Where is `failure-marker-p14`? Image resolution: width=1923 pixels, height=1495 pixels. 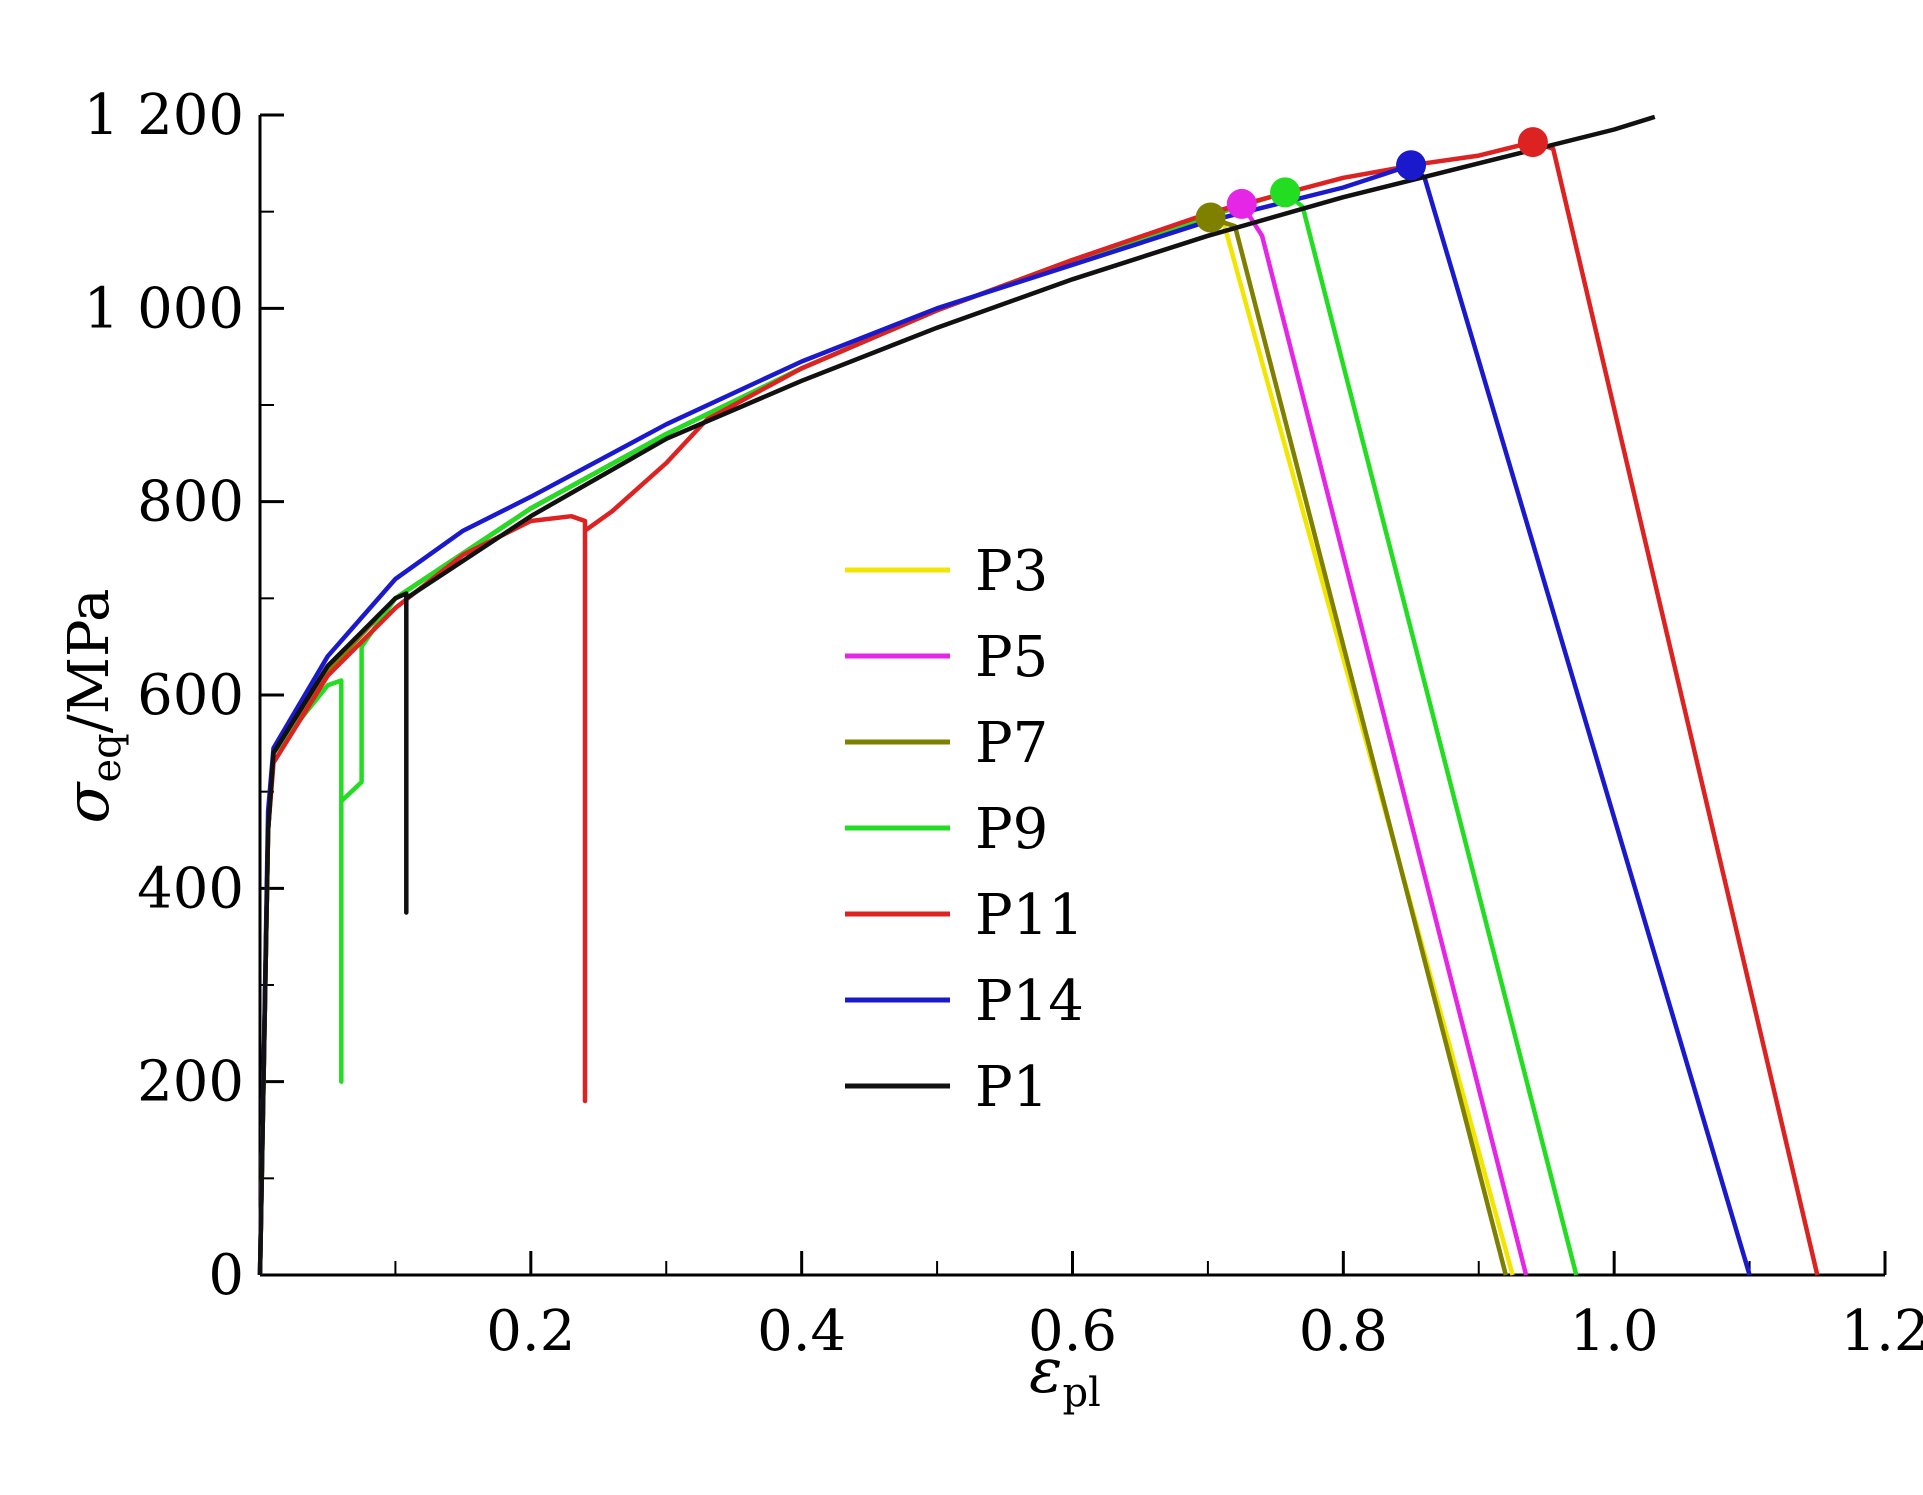 failure-marker-p14 is located at coordinates (1411, 165).